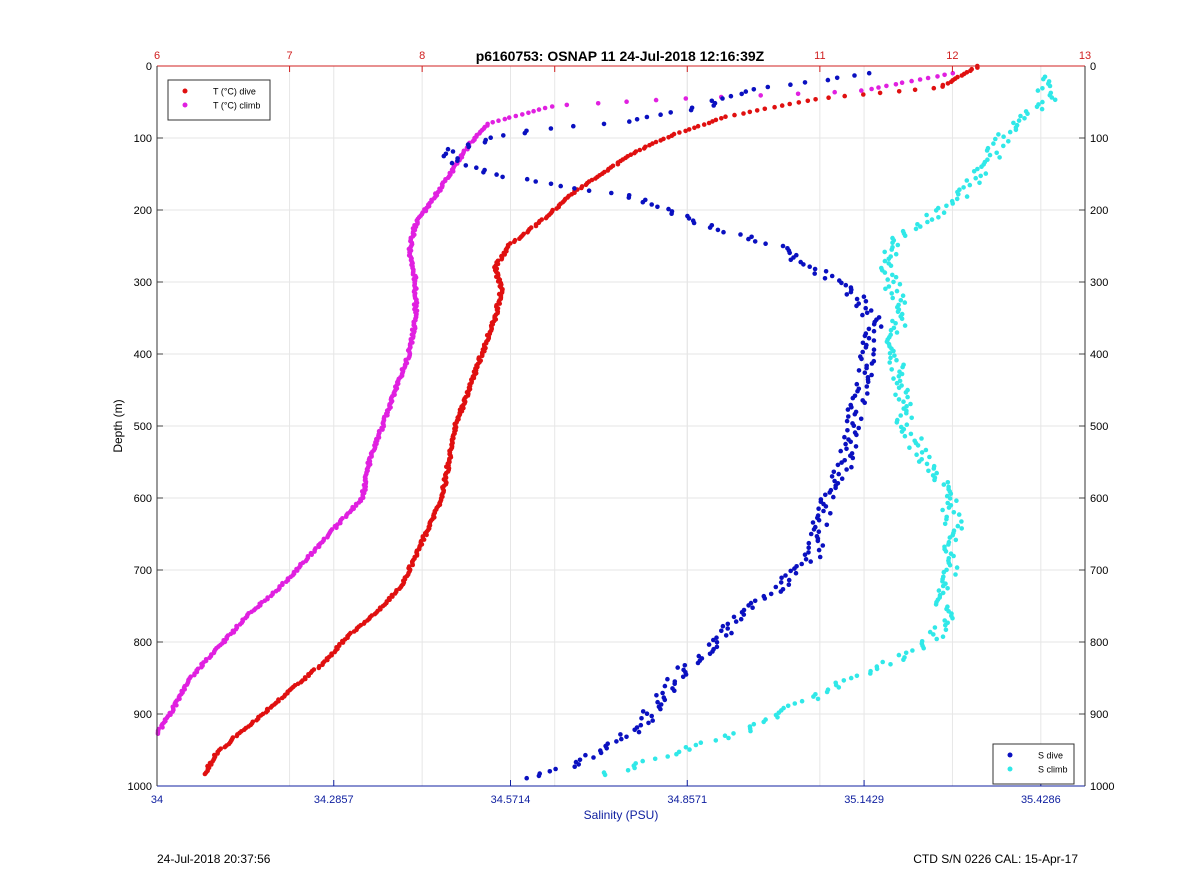 This screenshot has width=1200, height=885. I want to click on legend-entry: T (°C) dive, so click(234, 92).